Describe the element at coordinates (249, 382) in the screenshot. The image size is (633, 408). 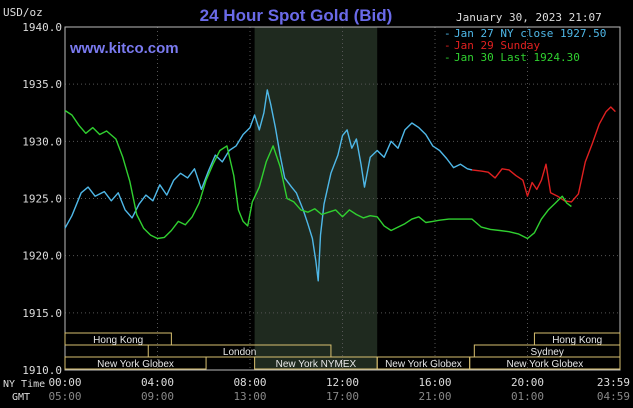
I see `x-tick-ny: 08:00` at that location.